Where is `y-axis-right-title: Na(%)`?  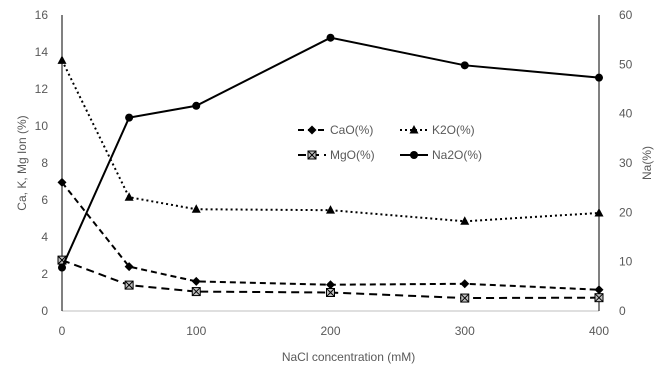
y-axis-right-title: Na(%) is located at coordinates (647, 163).